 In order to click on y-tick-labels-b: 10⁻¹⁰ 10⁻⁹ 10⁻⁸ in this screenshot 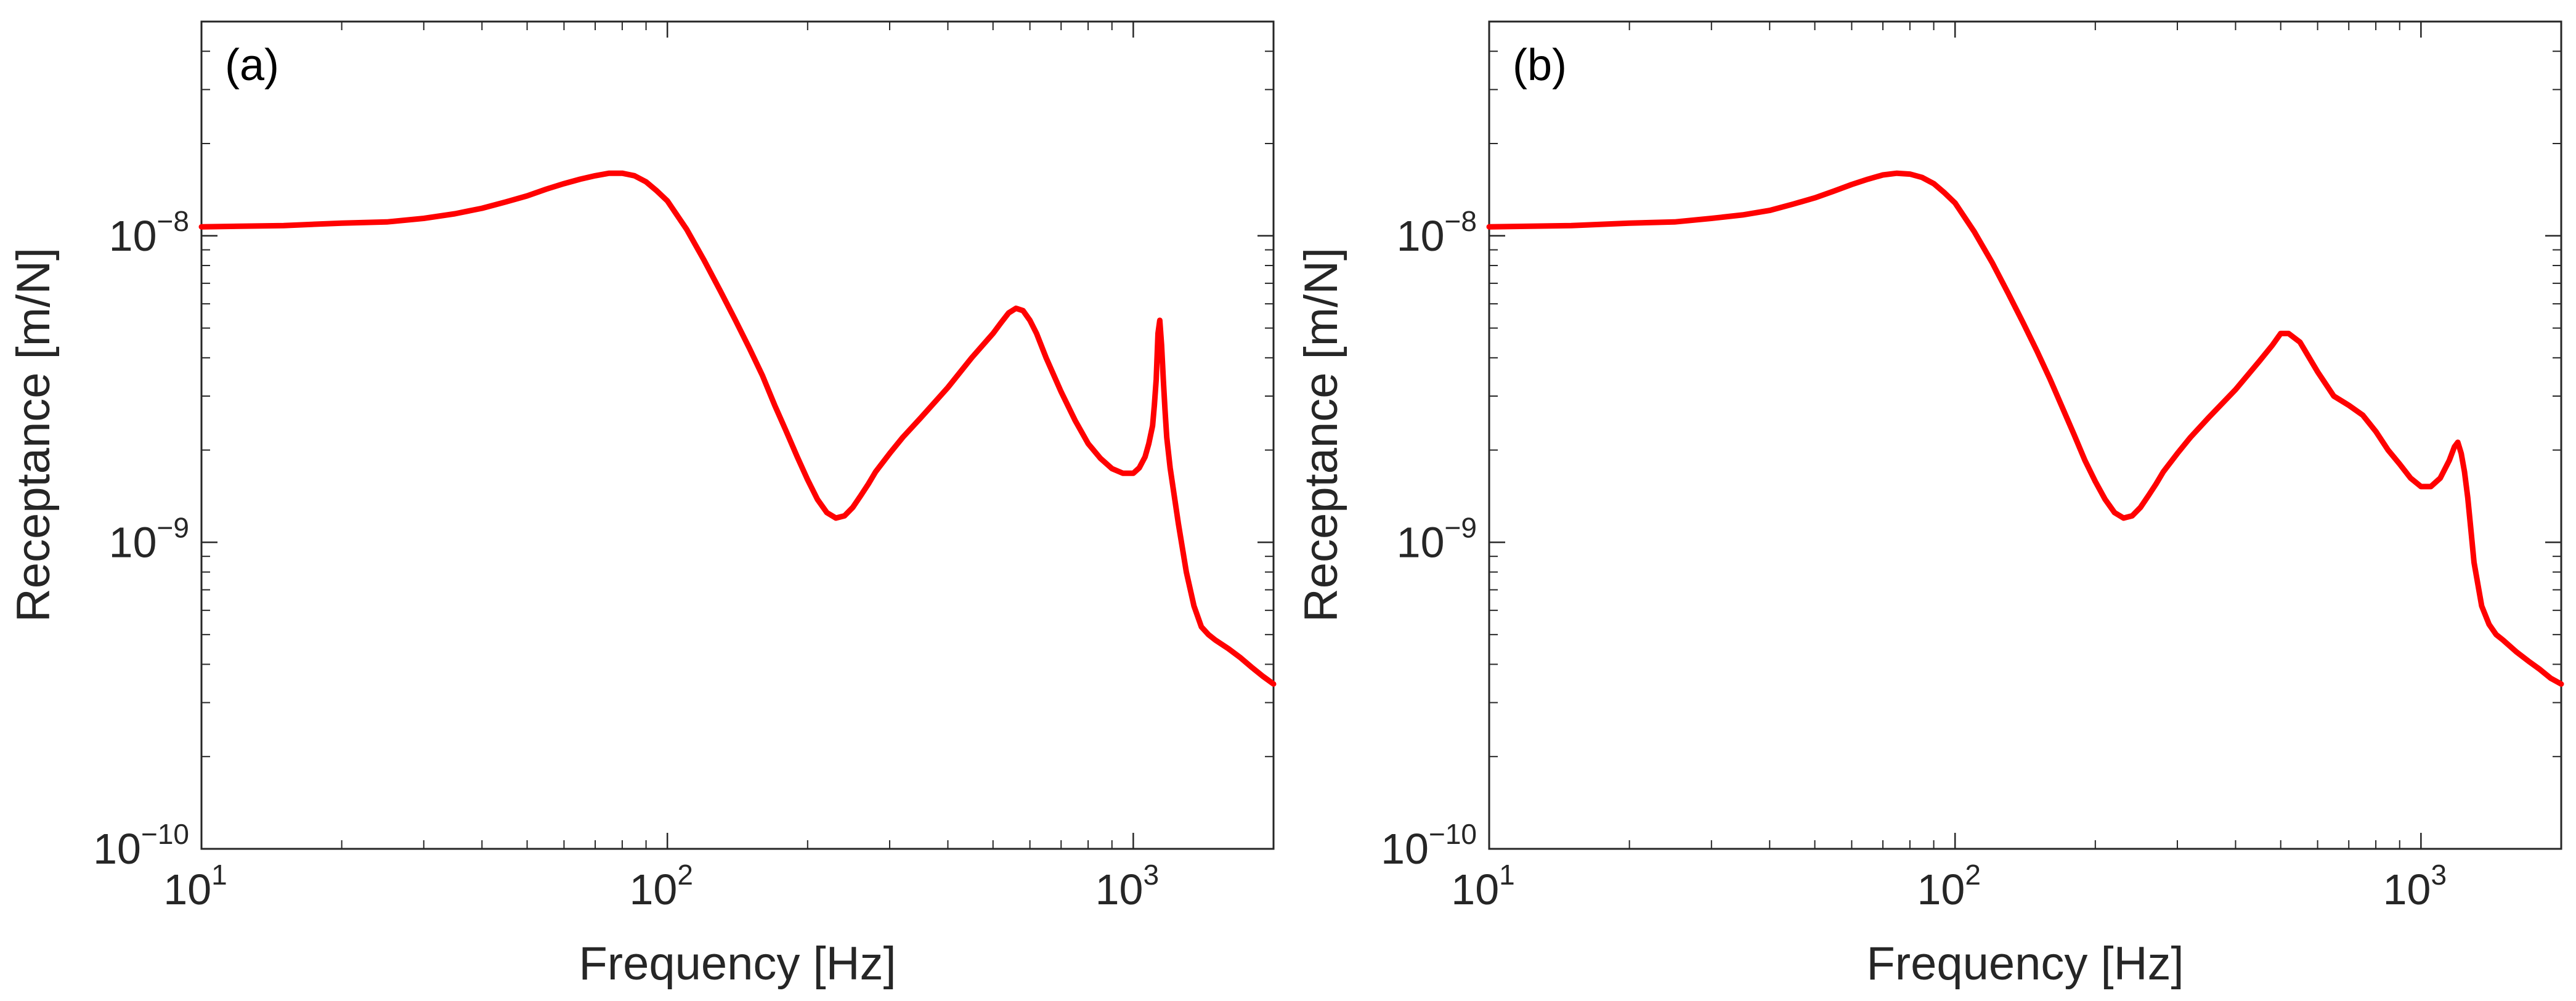, I will do `click(1429, 539)`.